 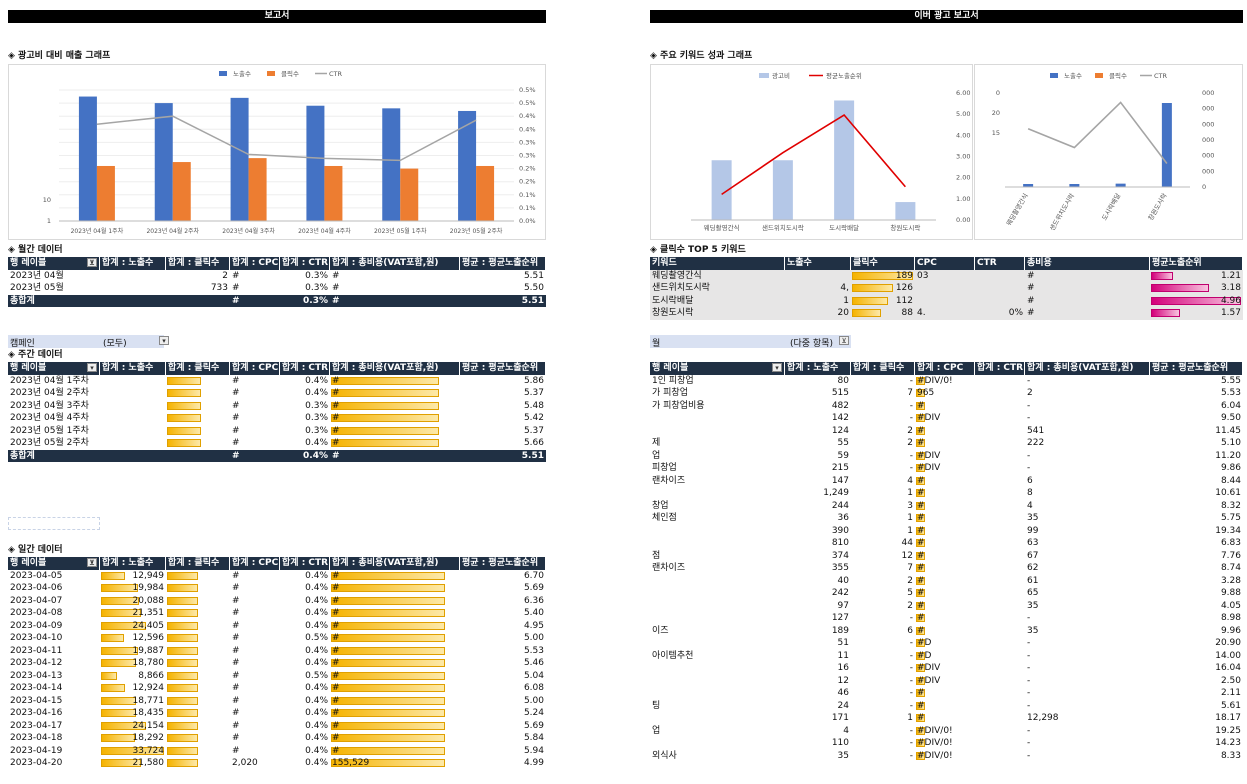 What do you see at coordinates (533, 575) in the screenshot?
I see `table-cell: 6.70` at bounding box center [533, 575].